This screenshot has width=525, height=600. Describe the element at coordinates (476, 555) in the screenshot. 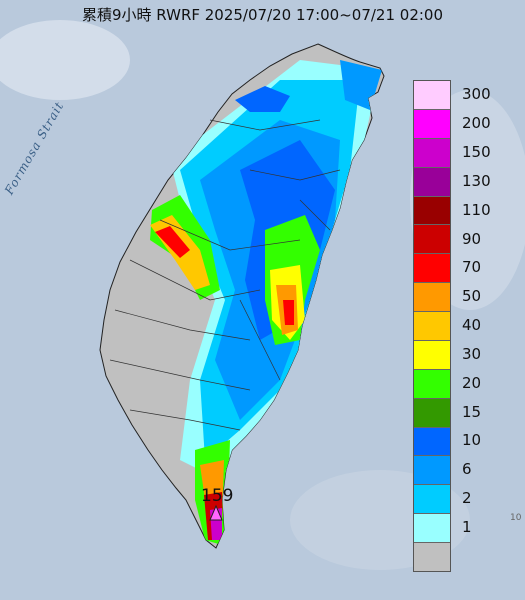

I see `legend-label` at that location.